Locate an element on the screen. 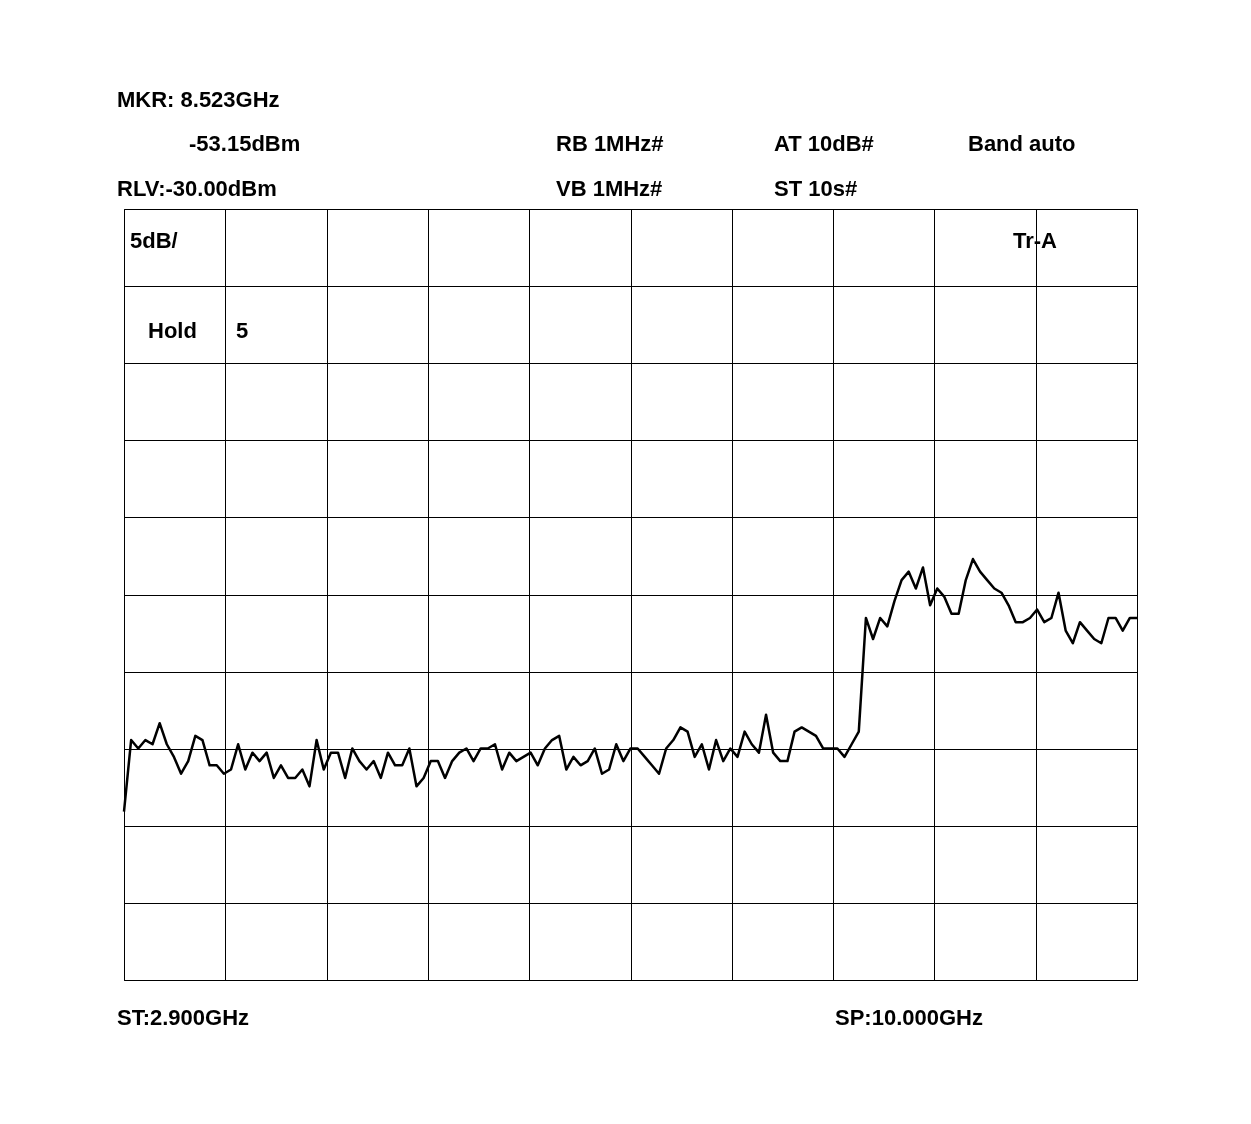  text: SP:10.000GHz is located at coordinates (909, 1017).